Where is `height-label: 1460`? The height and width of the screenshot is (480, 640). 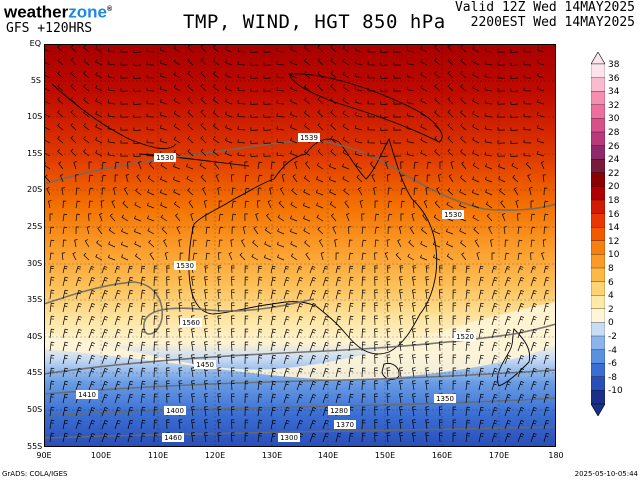 height-label: 1460 is located at coordinates (173, 437).